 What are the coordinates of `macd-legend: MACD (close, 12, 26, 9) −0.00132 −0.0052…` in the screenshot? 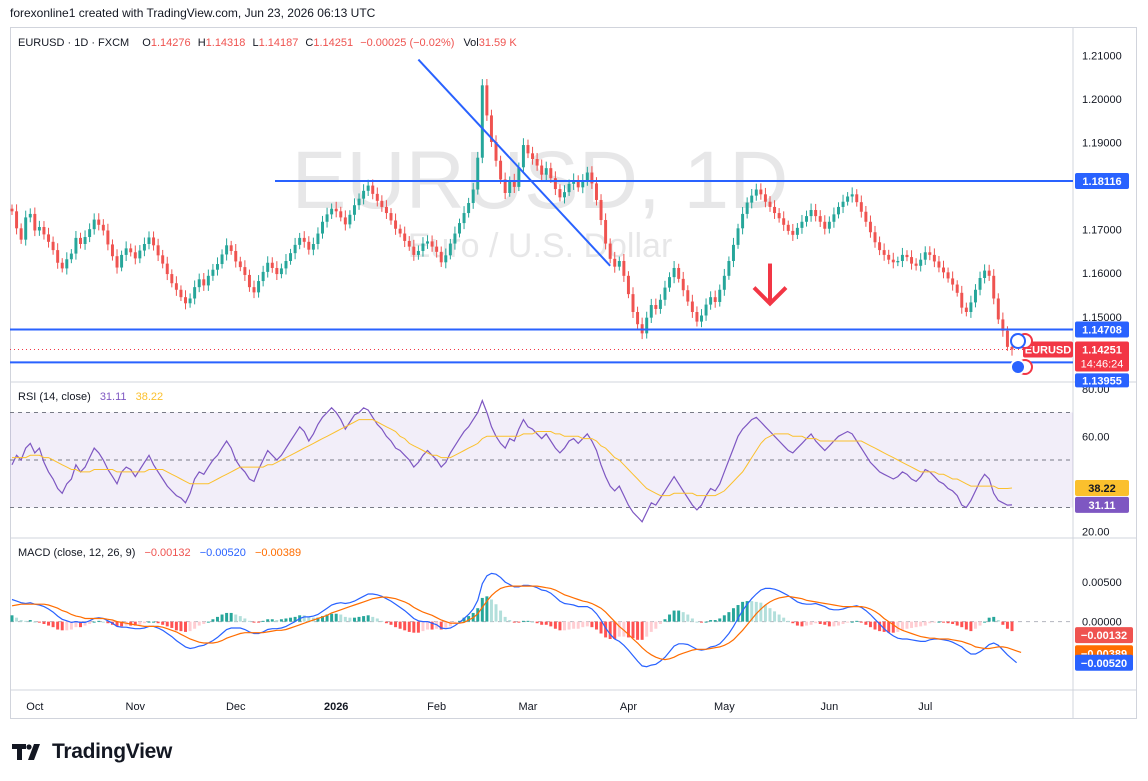 It's located at (159, 553).